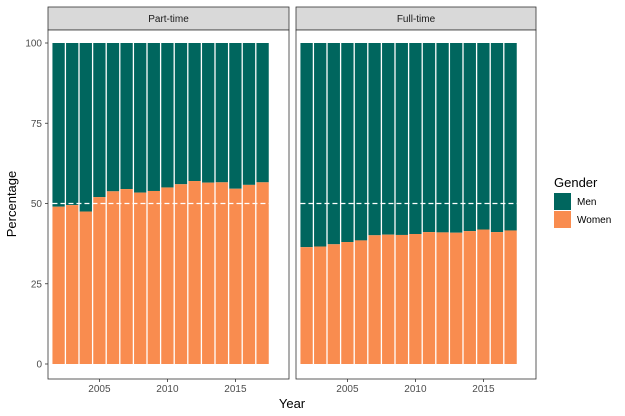 The image size is (625, 416). Describe the element at coordinates (594, 220) in the screenshot. I see `legend-label: Women` at that location.